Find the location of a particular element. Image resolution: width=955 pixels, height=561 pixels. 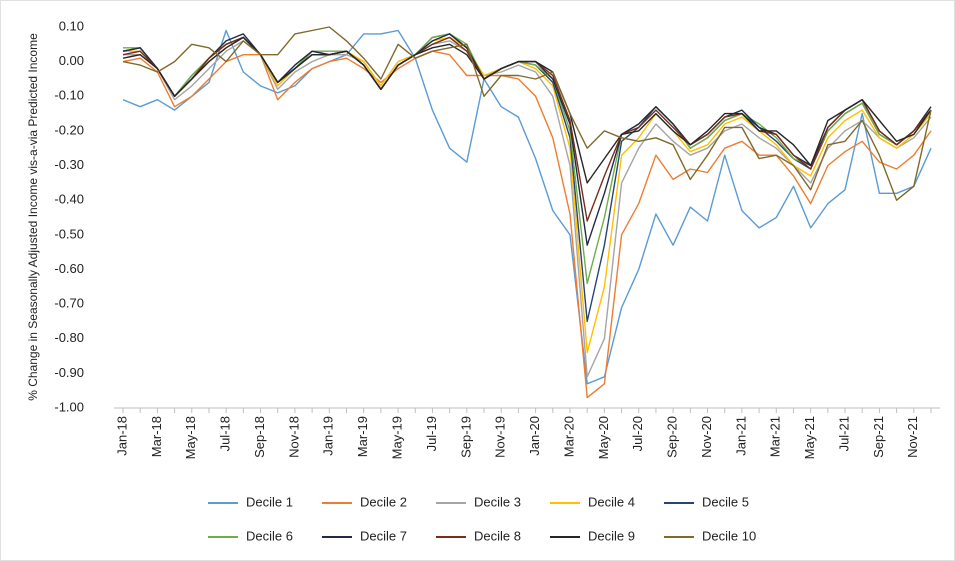

y-tick-label: -0.80 is located at coordinates (69, 337).